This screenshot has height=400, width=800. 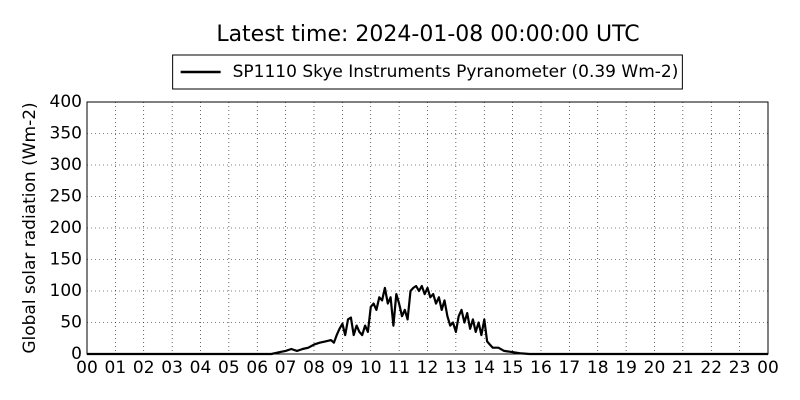 What do you see at coordinates (484, 368) in the screenshot?
I see `x-tick-label: 14` at bounding box center [484, 368].